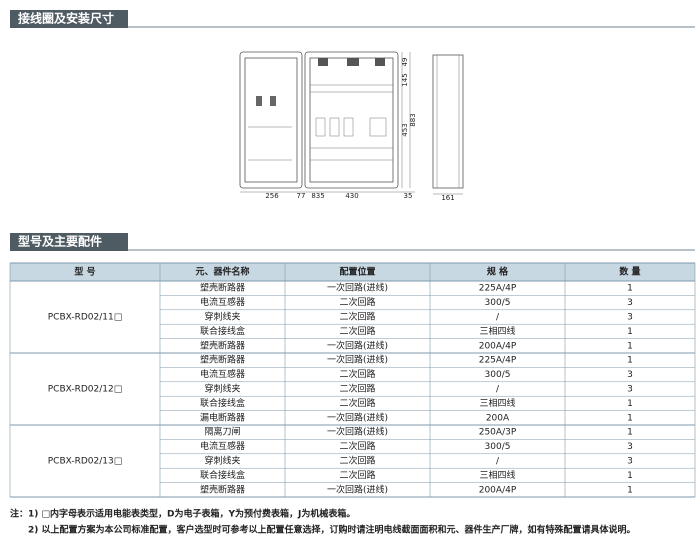 The image size is (700, 542). Describe the element at coordinates (405, 79) in the screenshot. I see `dimension-label: 145` at that location.